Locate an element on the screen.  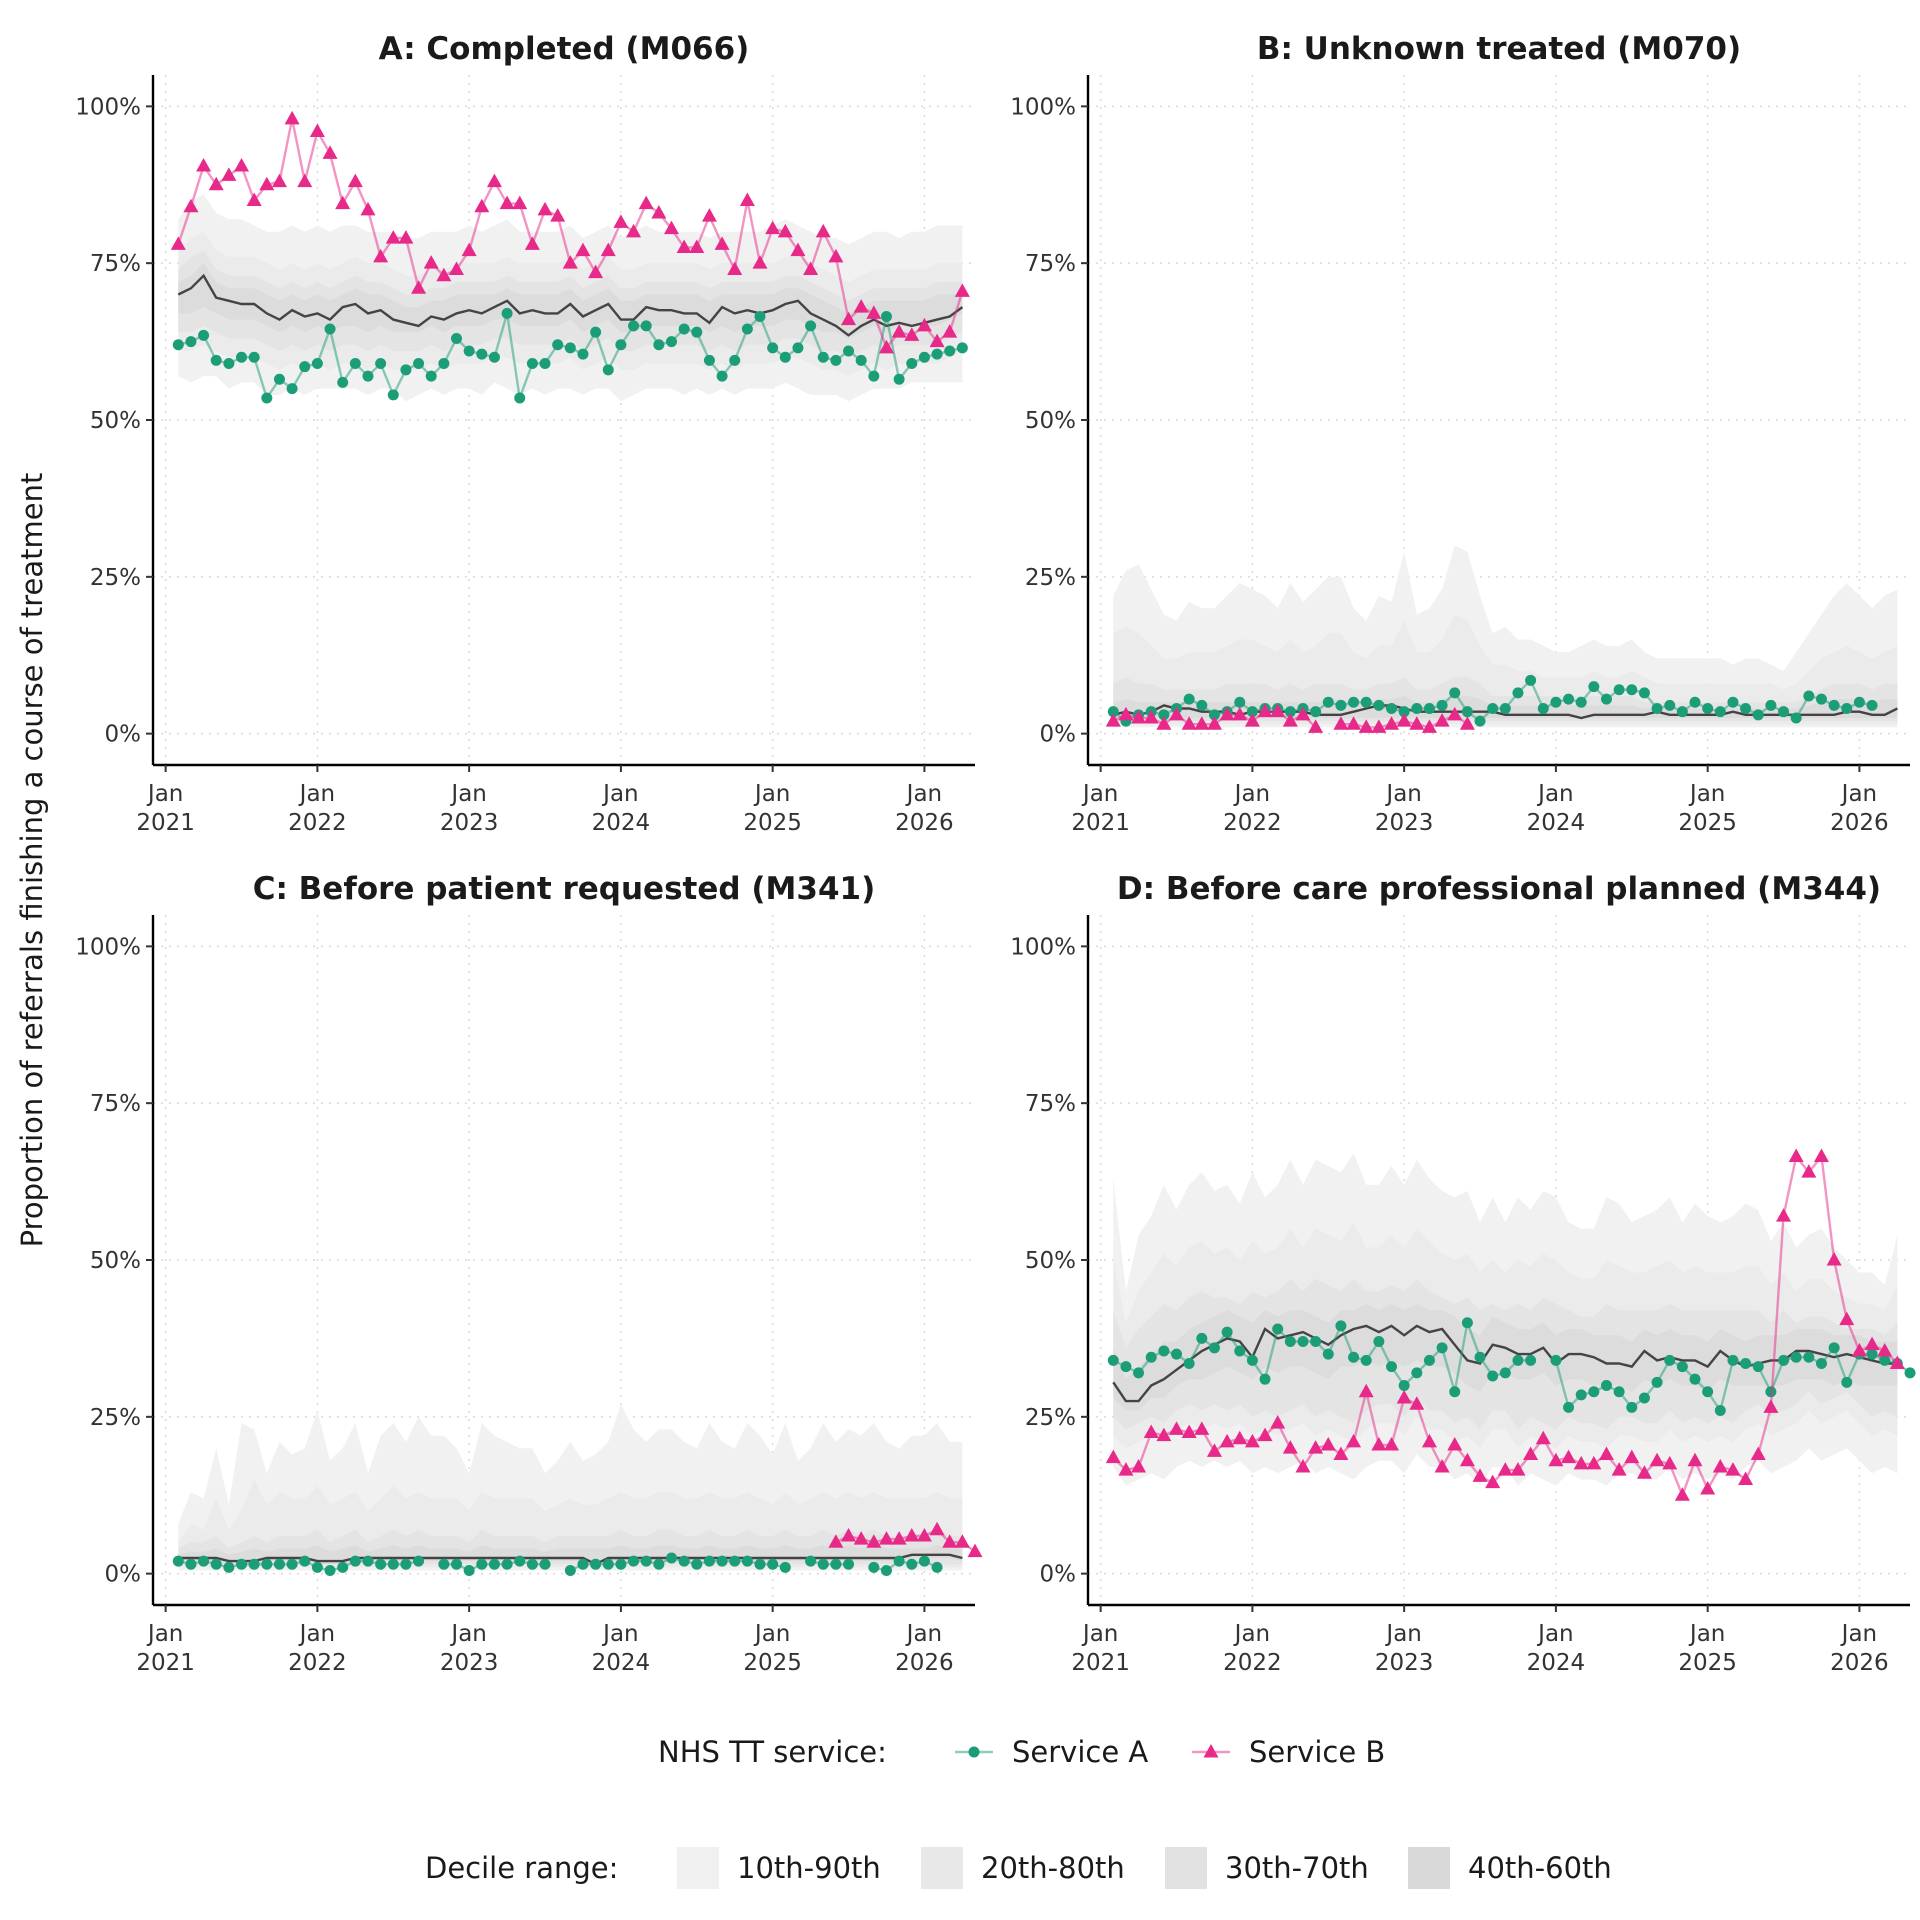
series-service-a is located at coordinates (557, 1564).